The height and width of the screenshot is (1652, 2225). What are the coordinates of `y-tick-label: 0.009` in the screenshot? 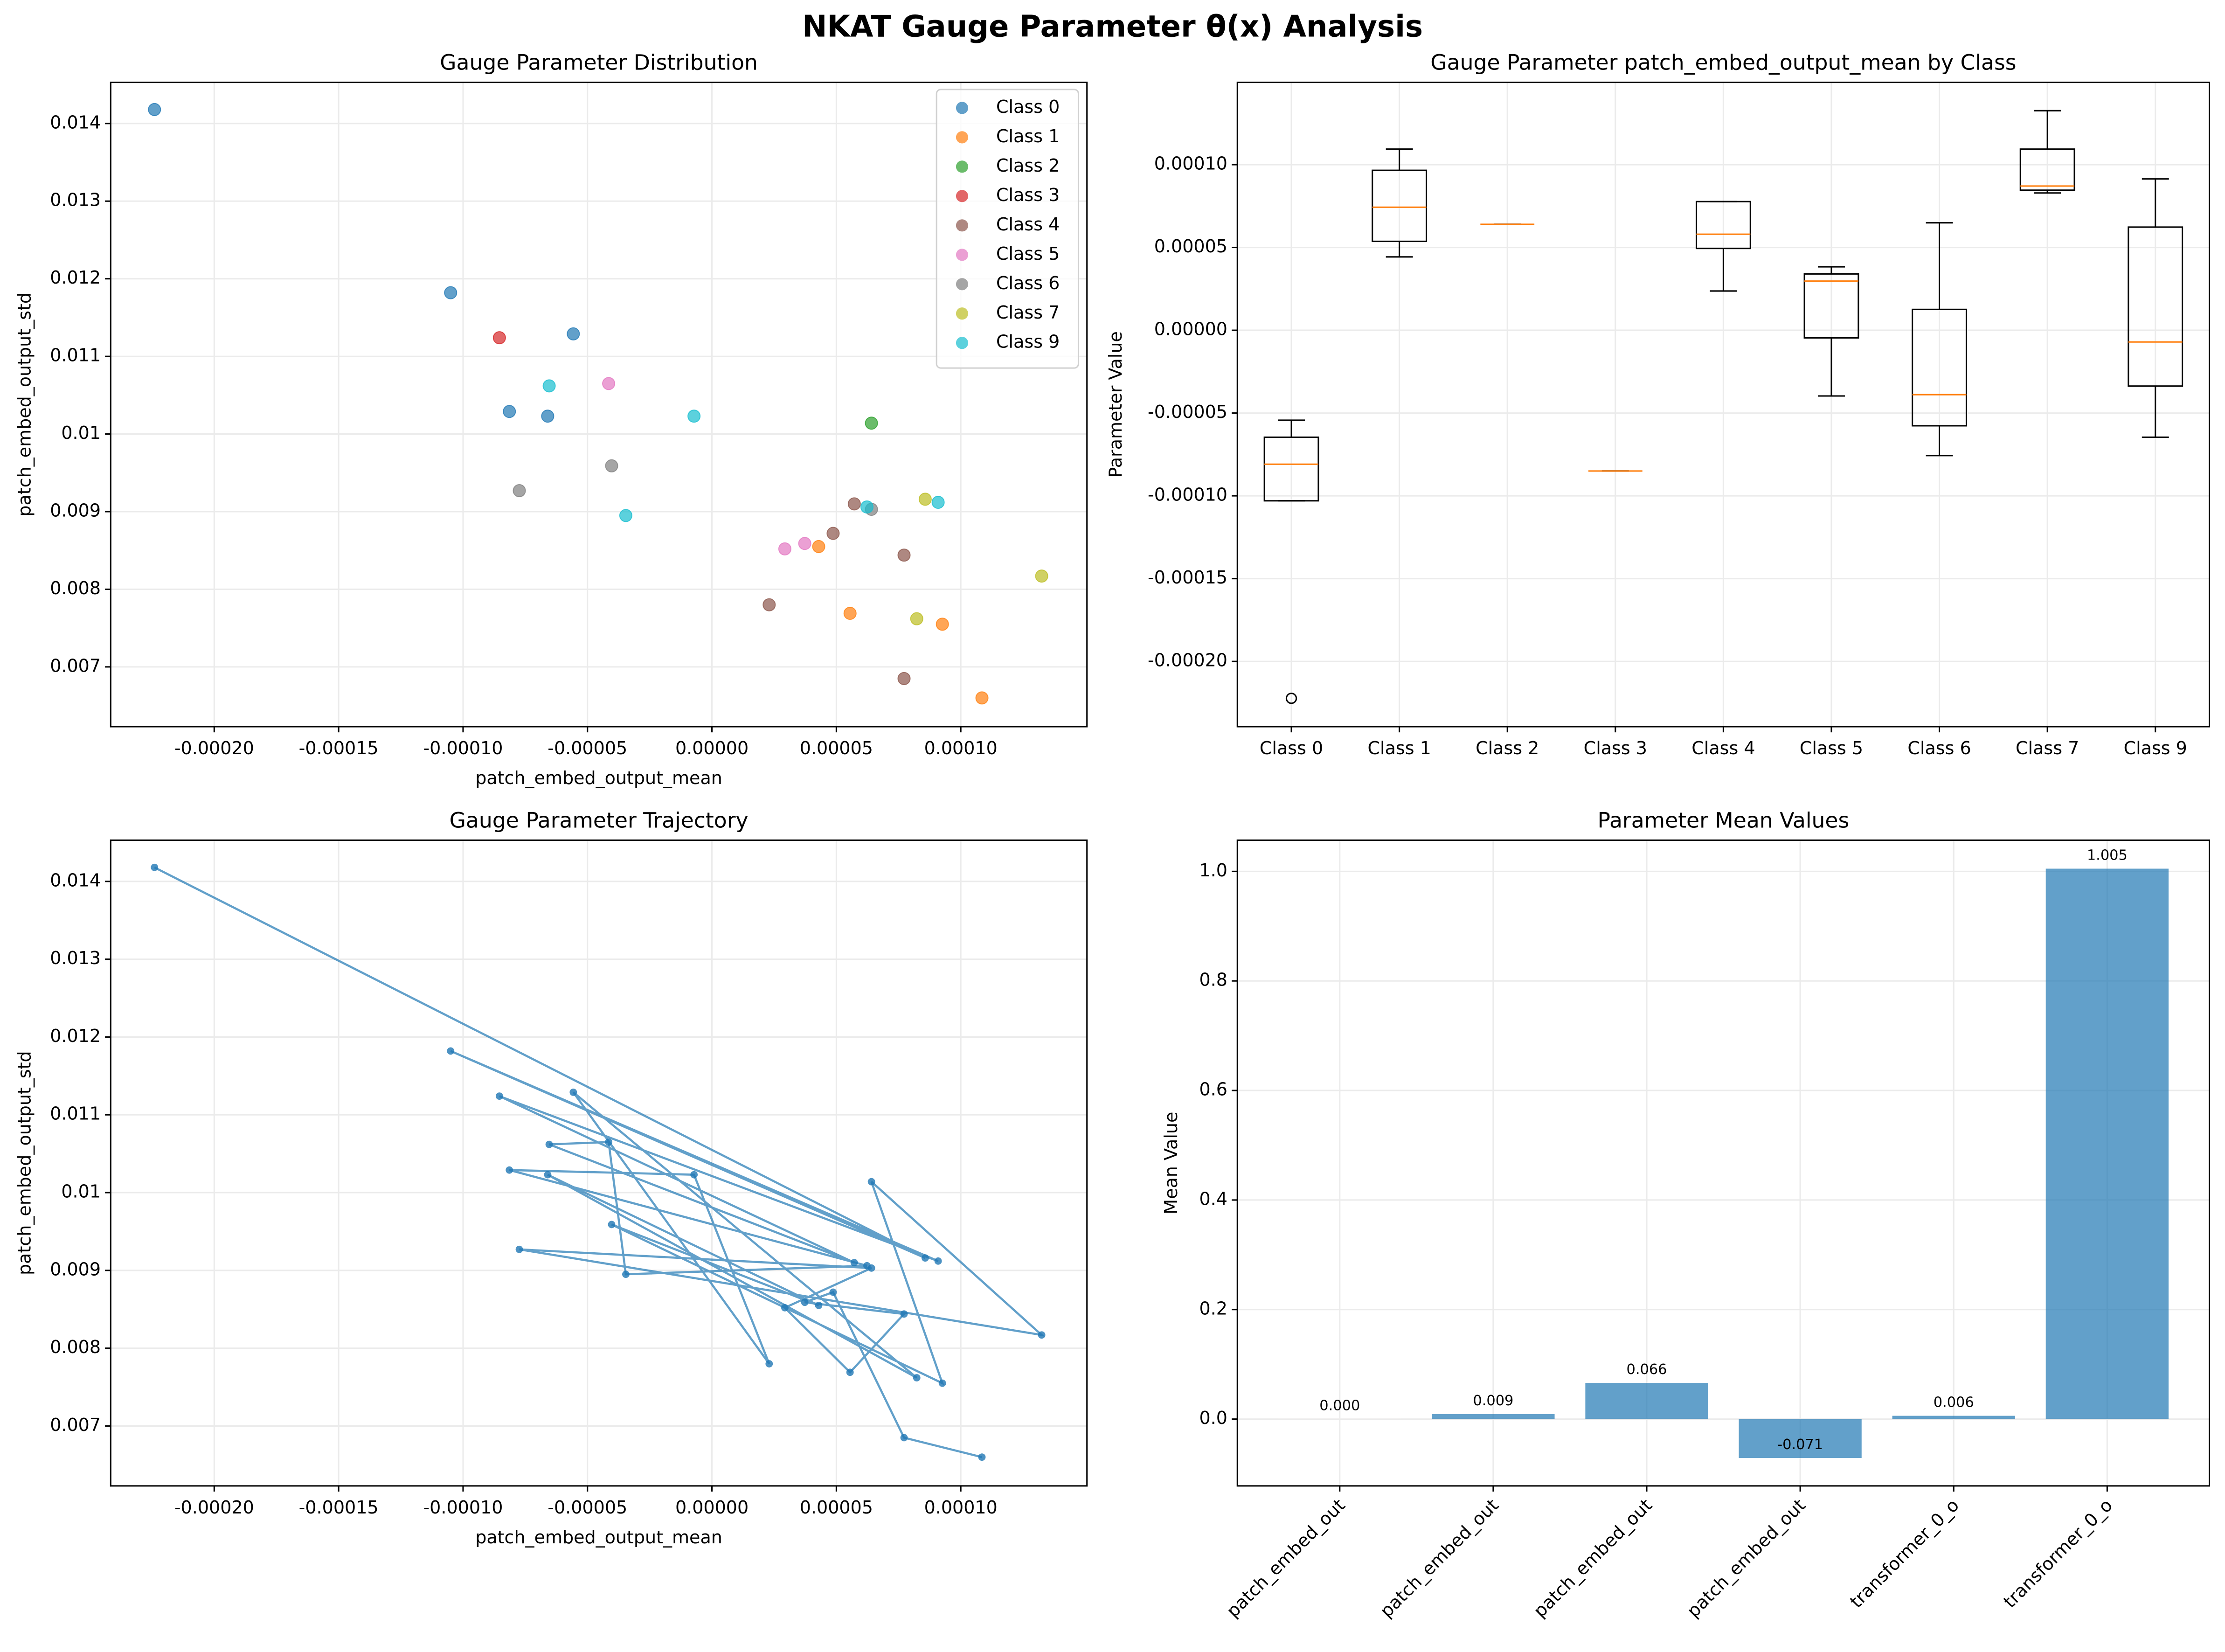 It's located at (76, 510).